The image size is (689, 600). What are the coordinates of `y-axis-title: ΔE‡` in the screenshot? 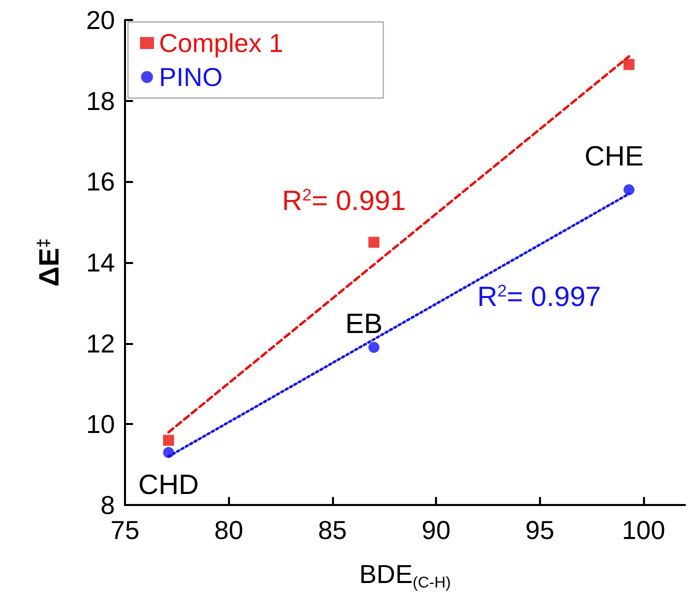 It's located at (49, 262).